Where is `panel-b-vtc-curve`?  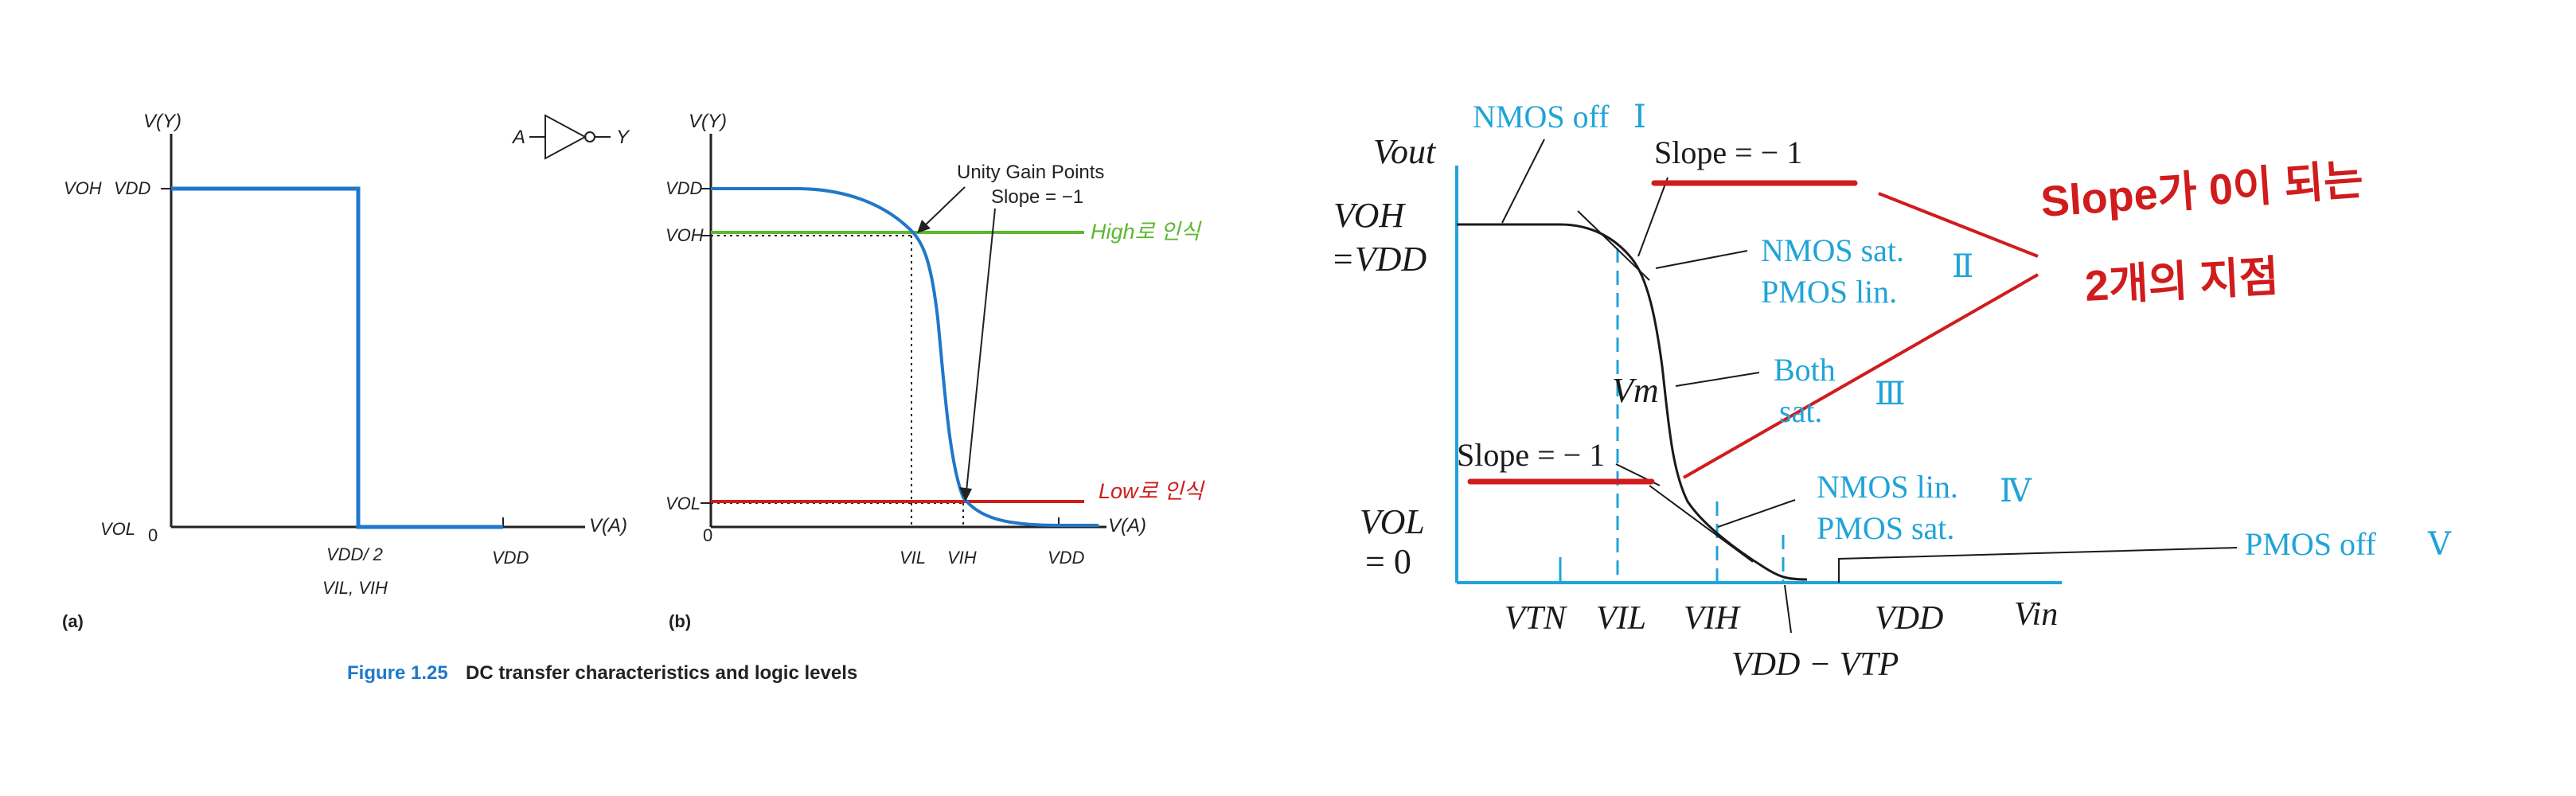 panel-b-vtc-curve is located at coordinates (905, 357).